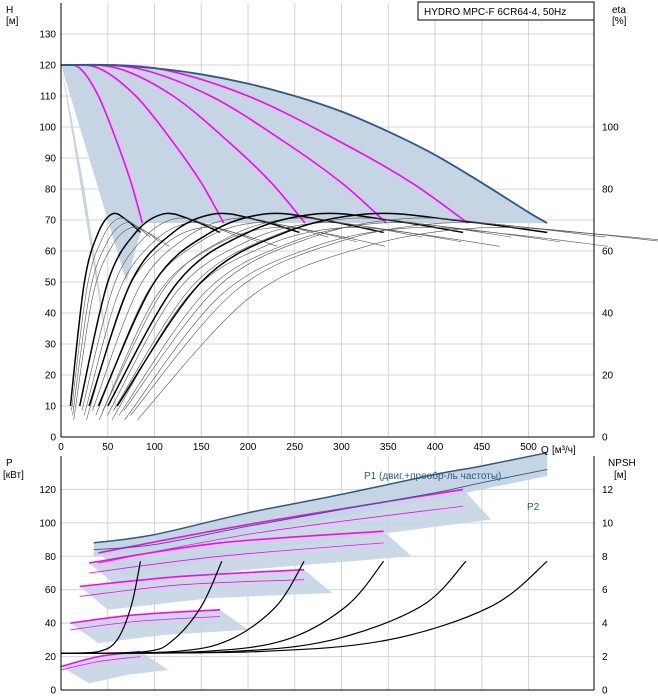 This screenshot has width=658, height=700. Describe the element at coordinates (13, 475) in the screenshot. I see `y-axis-unit-p: [кВт]` at that location.